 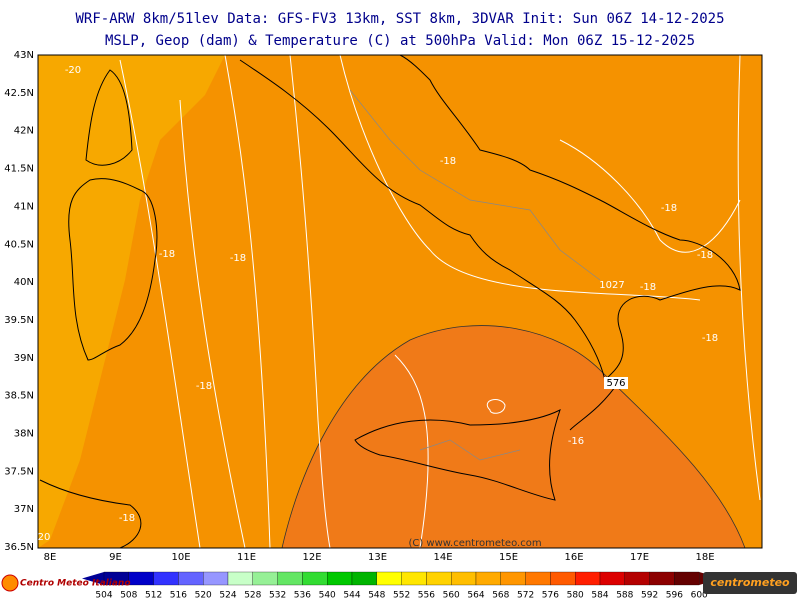 I want to click on colorbar-label: 516, so click(x=178, y=595).